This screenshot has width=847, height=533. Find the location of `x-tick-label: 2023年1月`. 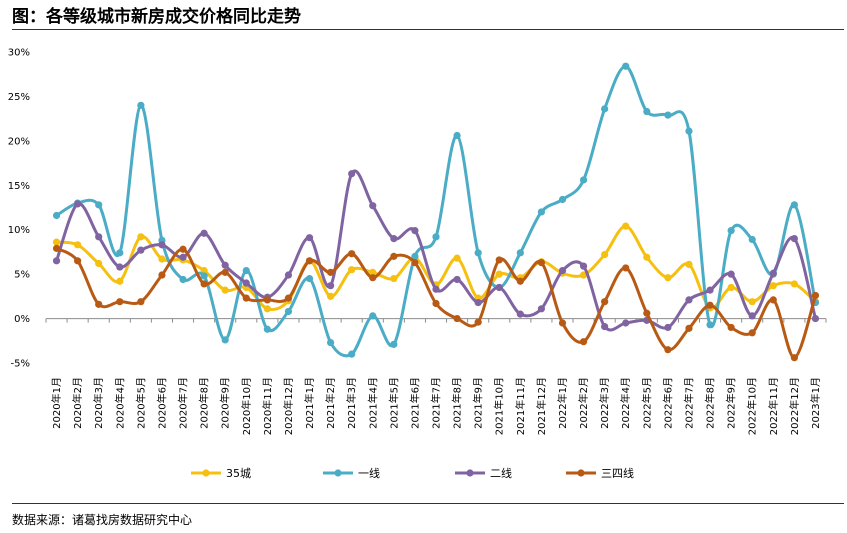

x-tick-label: 2023年1月 is located at coordinates (815, 403).